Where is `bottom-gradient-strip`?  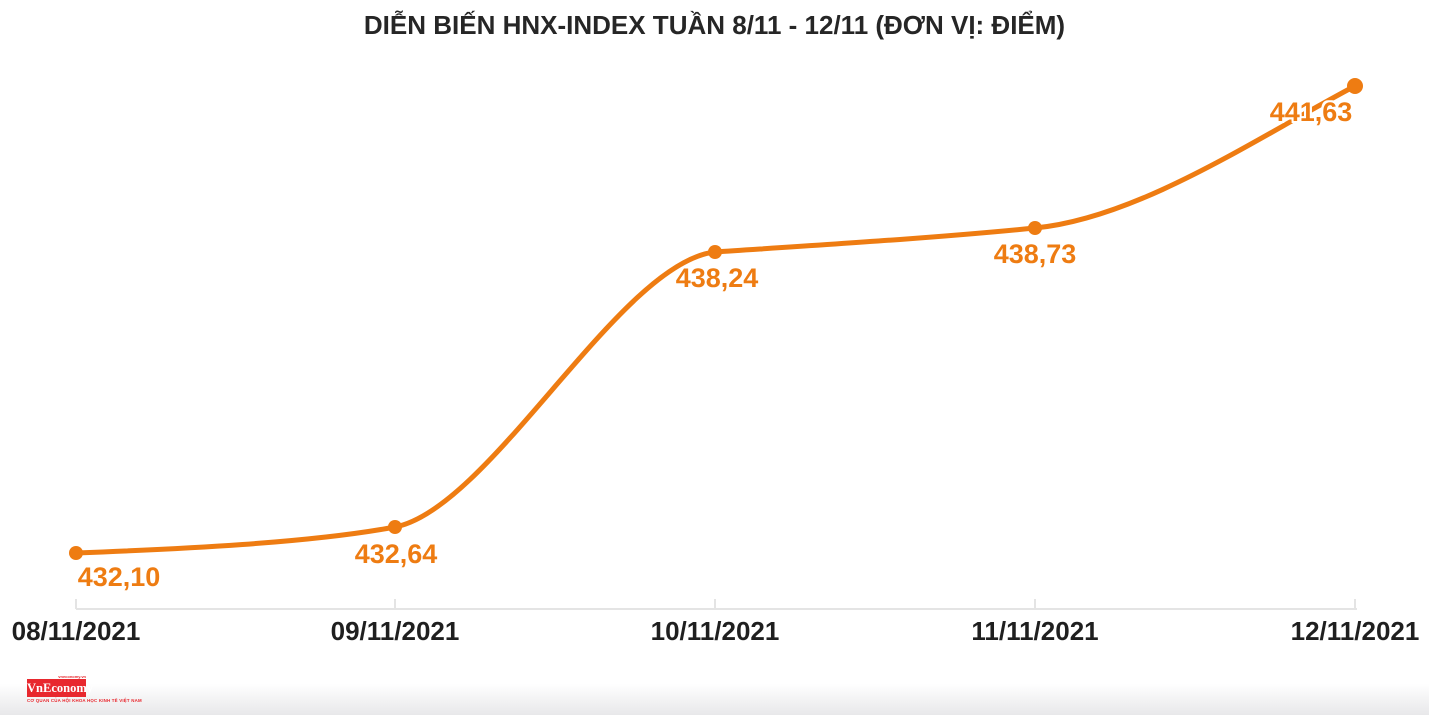 bottom-gradient-strip is located at coordinates (714, 699).